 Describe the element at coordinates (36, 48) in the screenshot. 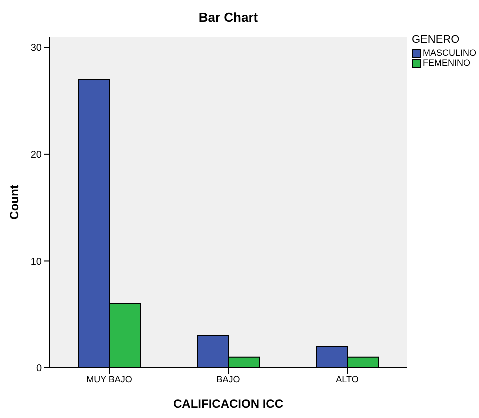

I see `y-tick-label: 30` at that location.